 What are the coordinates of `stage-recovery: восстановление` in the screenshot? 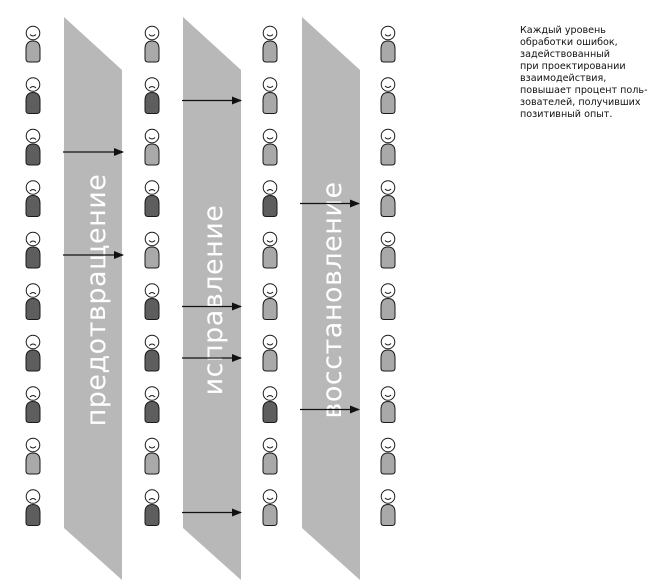 It's located at (331, 298).